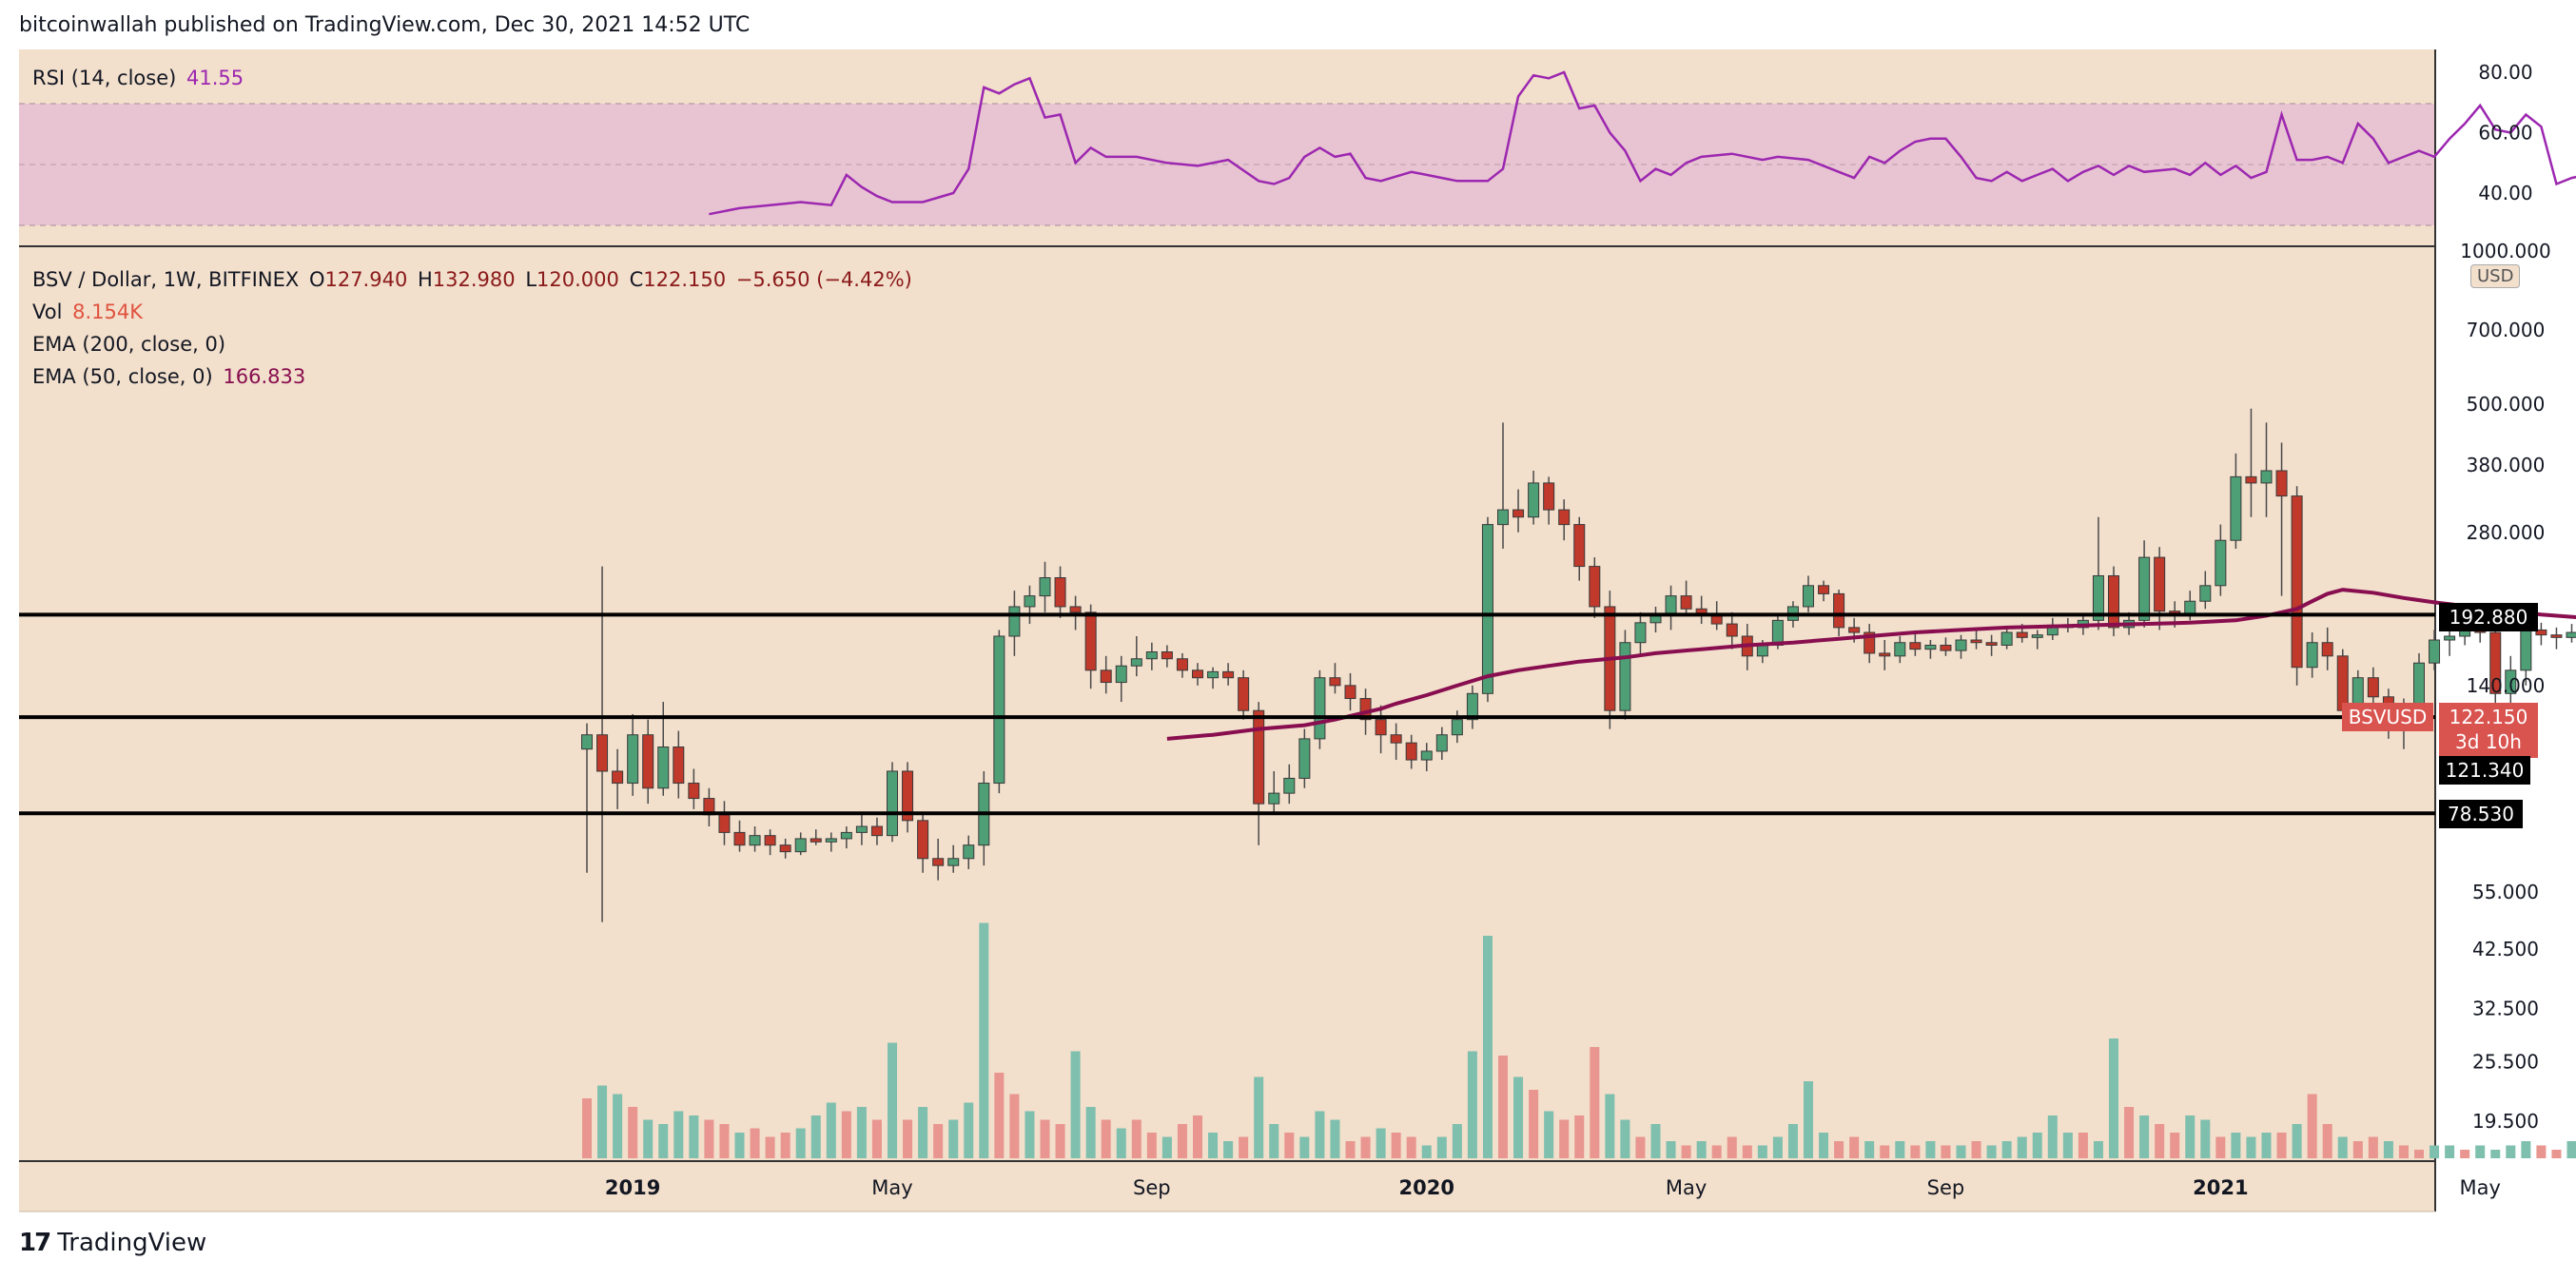 The width and height of the screenshot is (2576, 1280). Describe the element at coordinates (1227, 1187) in the screenshot. I see `time-axis-pane` at that location.